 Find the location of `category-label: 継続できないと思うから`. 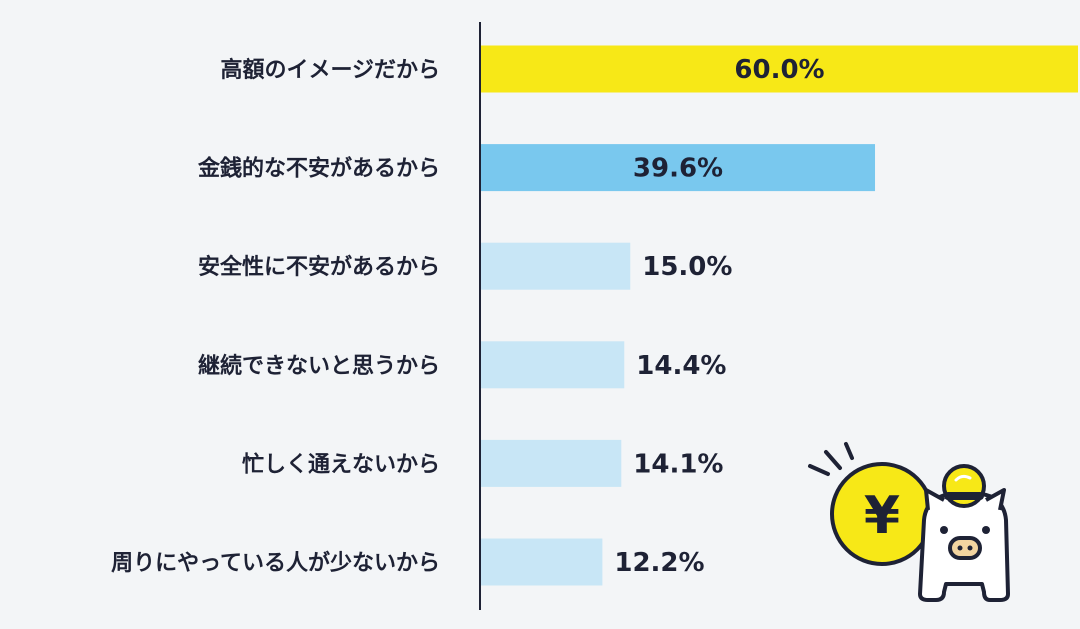

category-label: 継続できないと思うから is located at coordinates (319, 366).